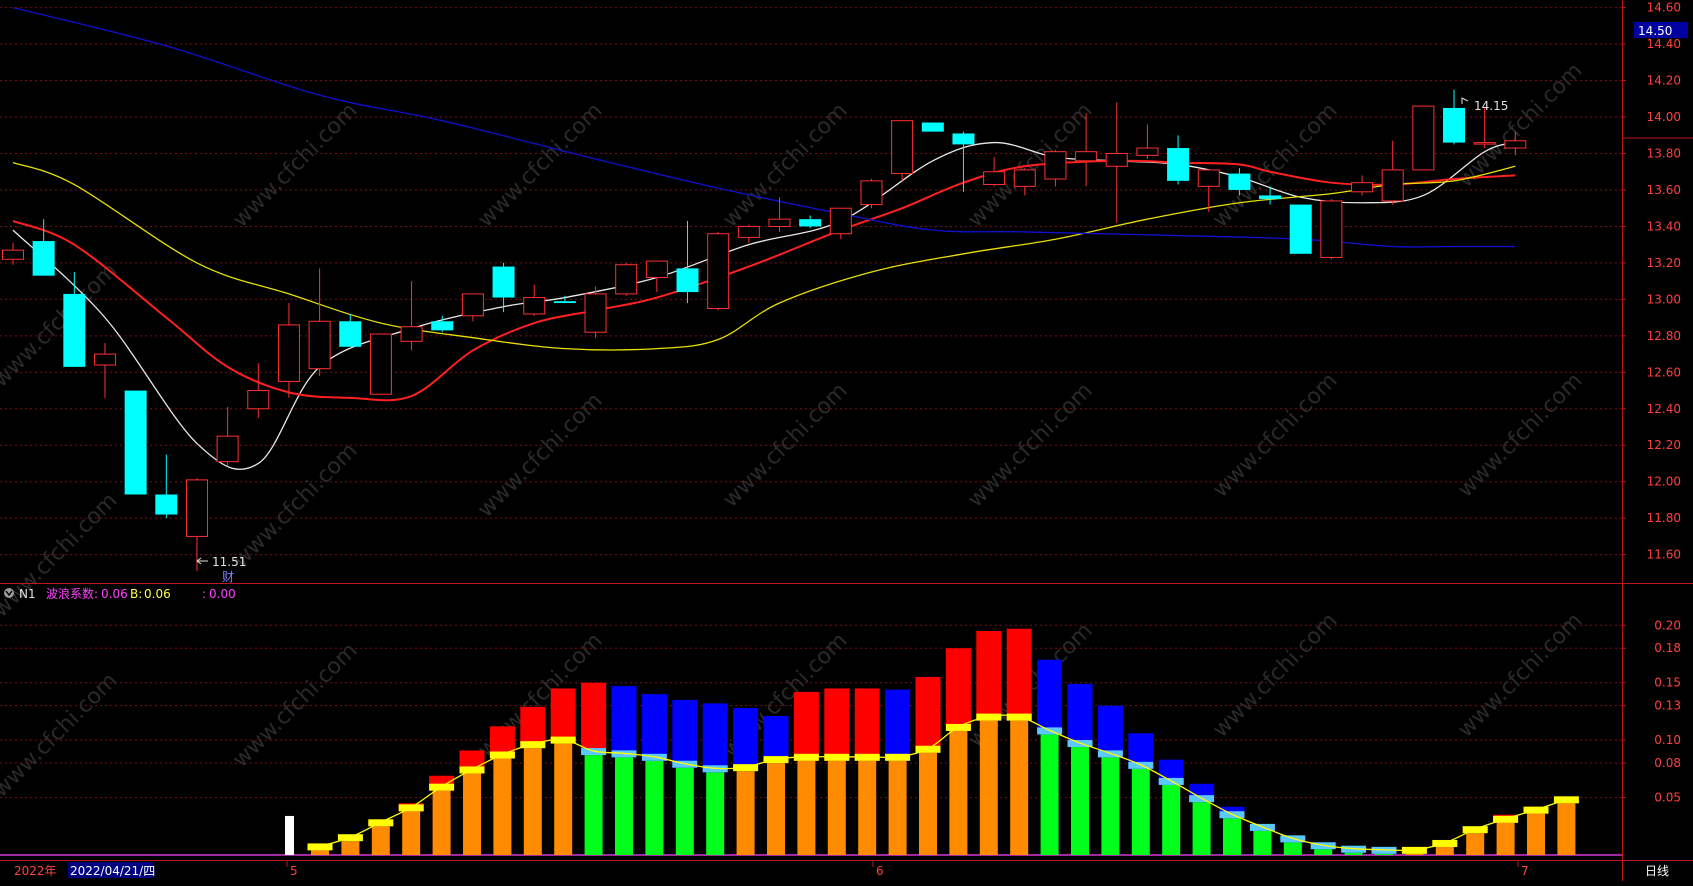  I want to click on time-axis-label: 2022年, so click(35, 871).